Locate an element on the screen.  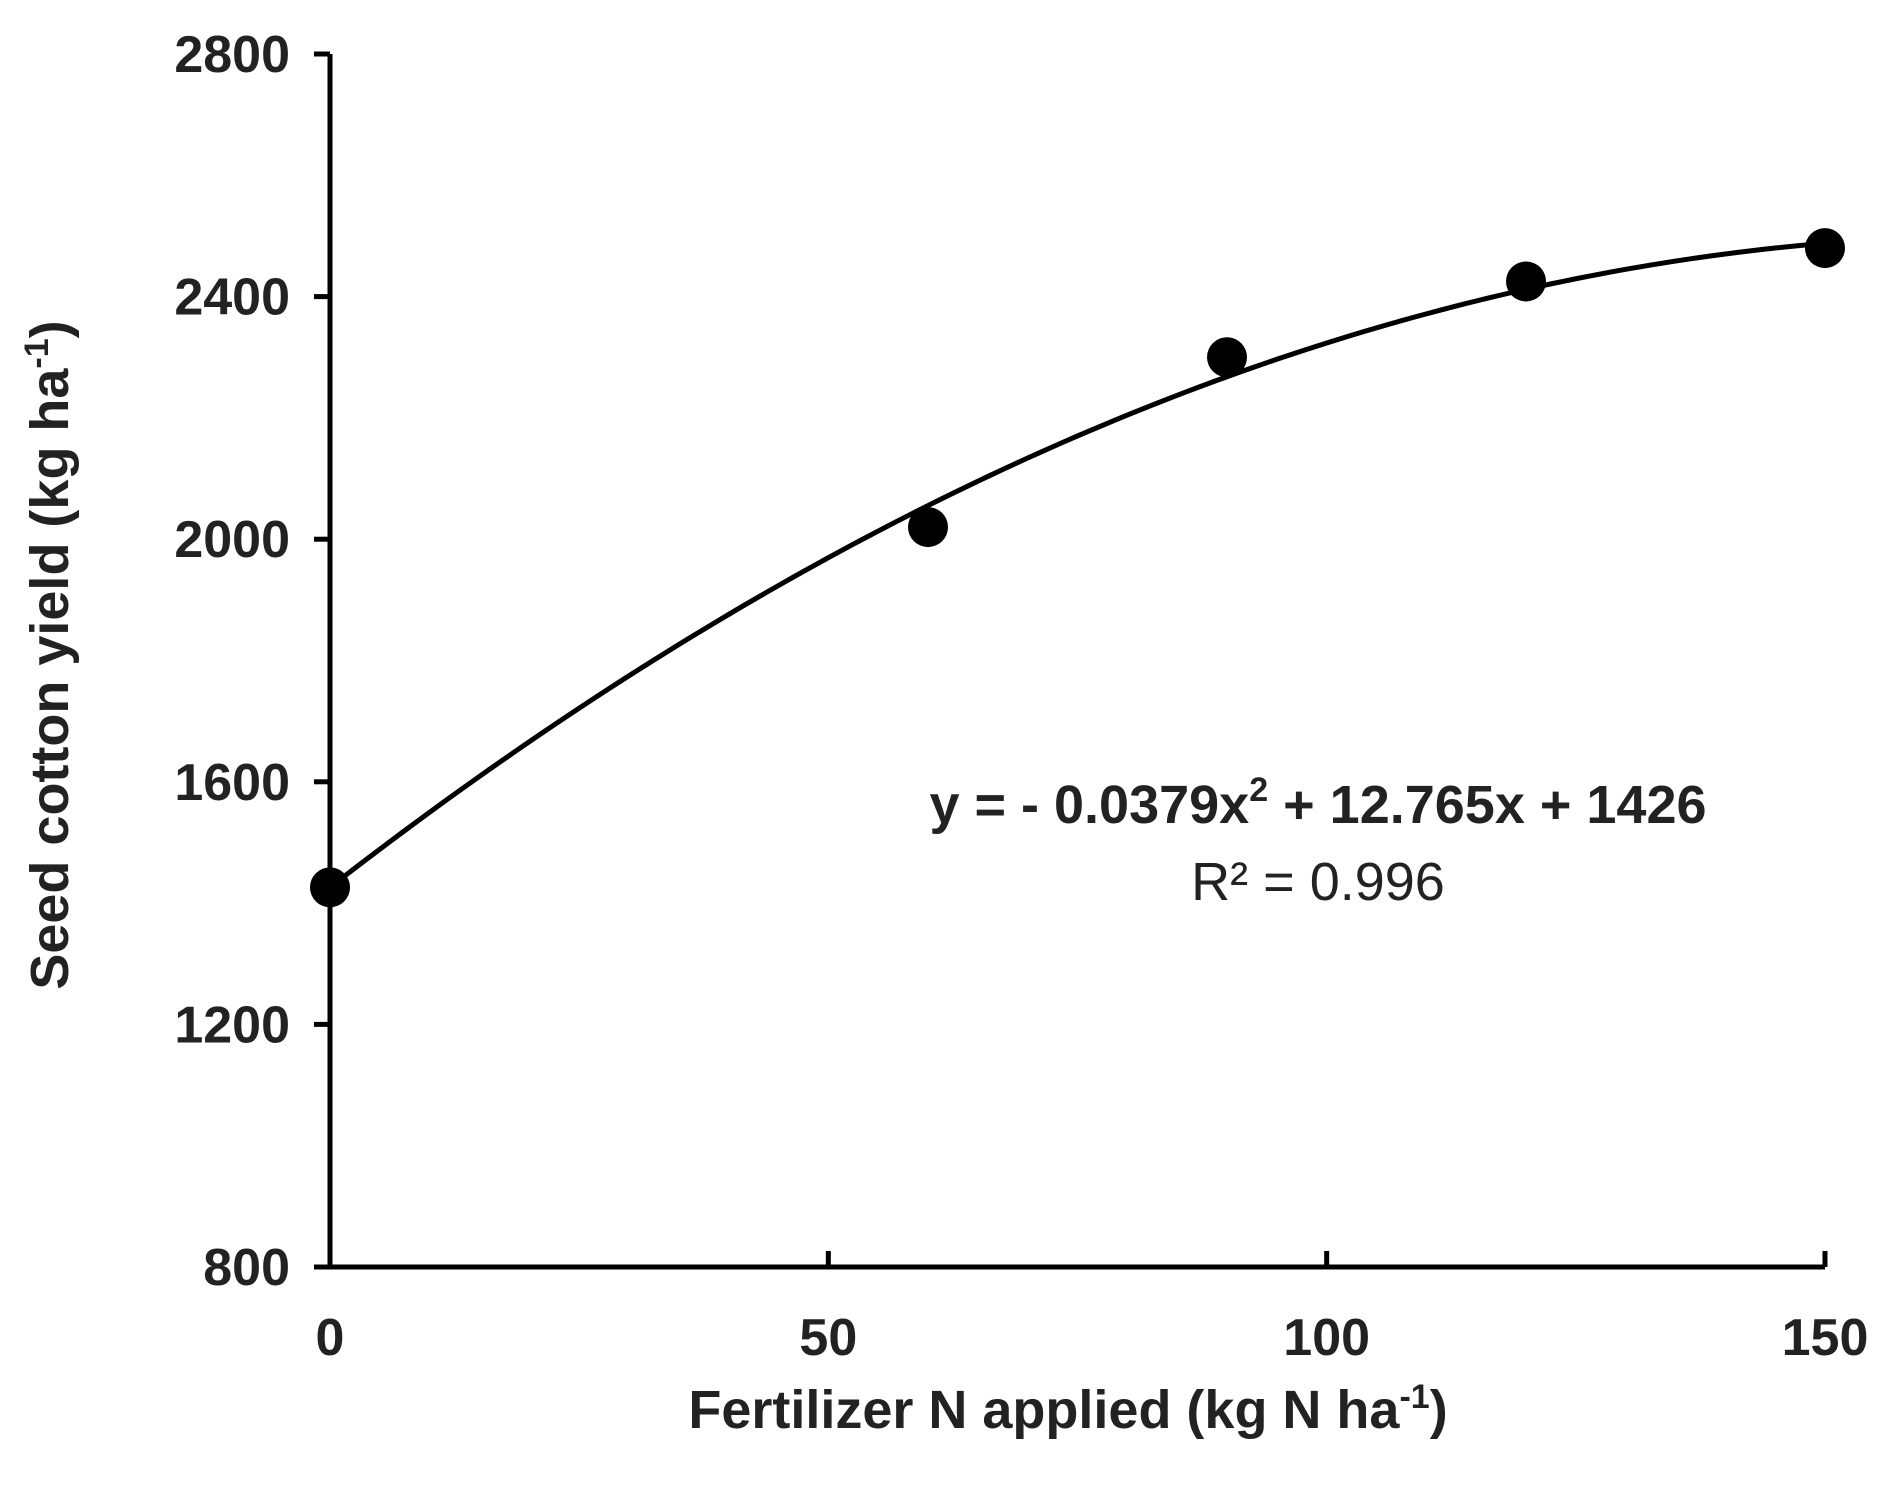
x-axis-title: Fertilizer N applied (kg N ha-1) is located at coordinates (1067, 1409).